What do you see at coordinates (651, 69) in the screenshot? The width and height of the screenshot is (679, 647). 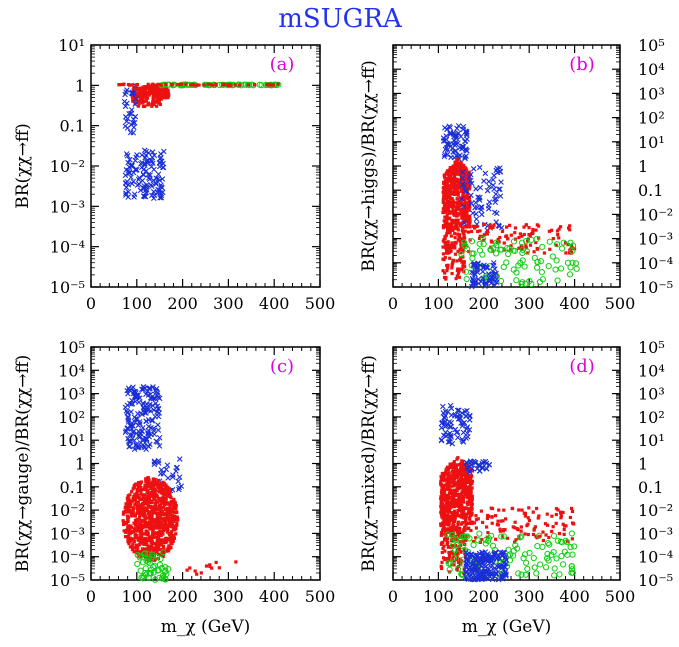 I see `y-tick-label: 10⁴` at bounding box center [651, 69].